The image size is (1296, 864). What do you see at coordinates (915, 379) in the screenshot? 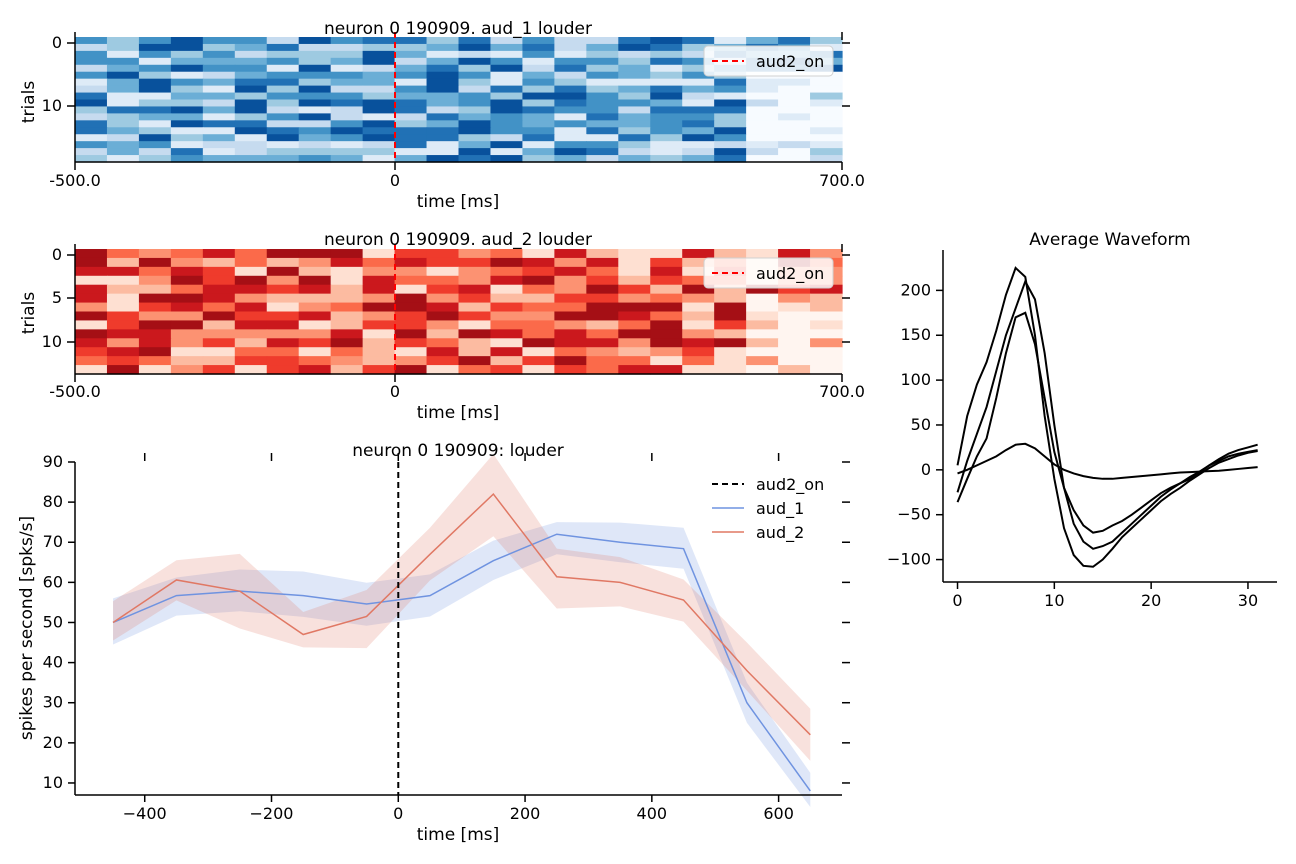
I see `waveform-ytick-label: 100` at bounding box center [915, 379].